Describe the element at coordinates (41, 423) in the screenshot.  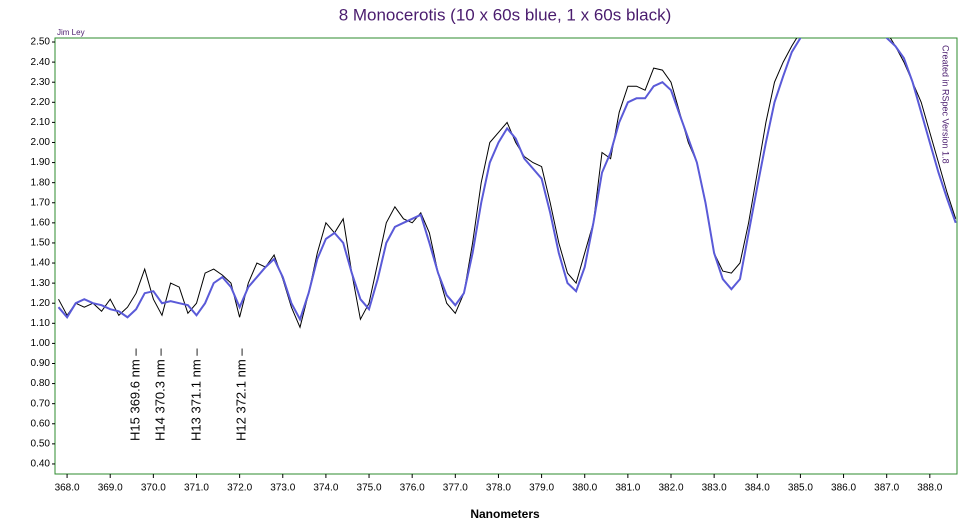
I see `y-tick-label: 0.60` at that location.